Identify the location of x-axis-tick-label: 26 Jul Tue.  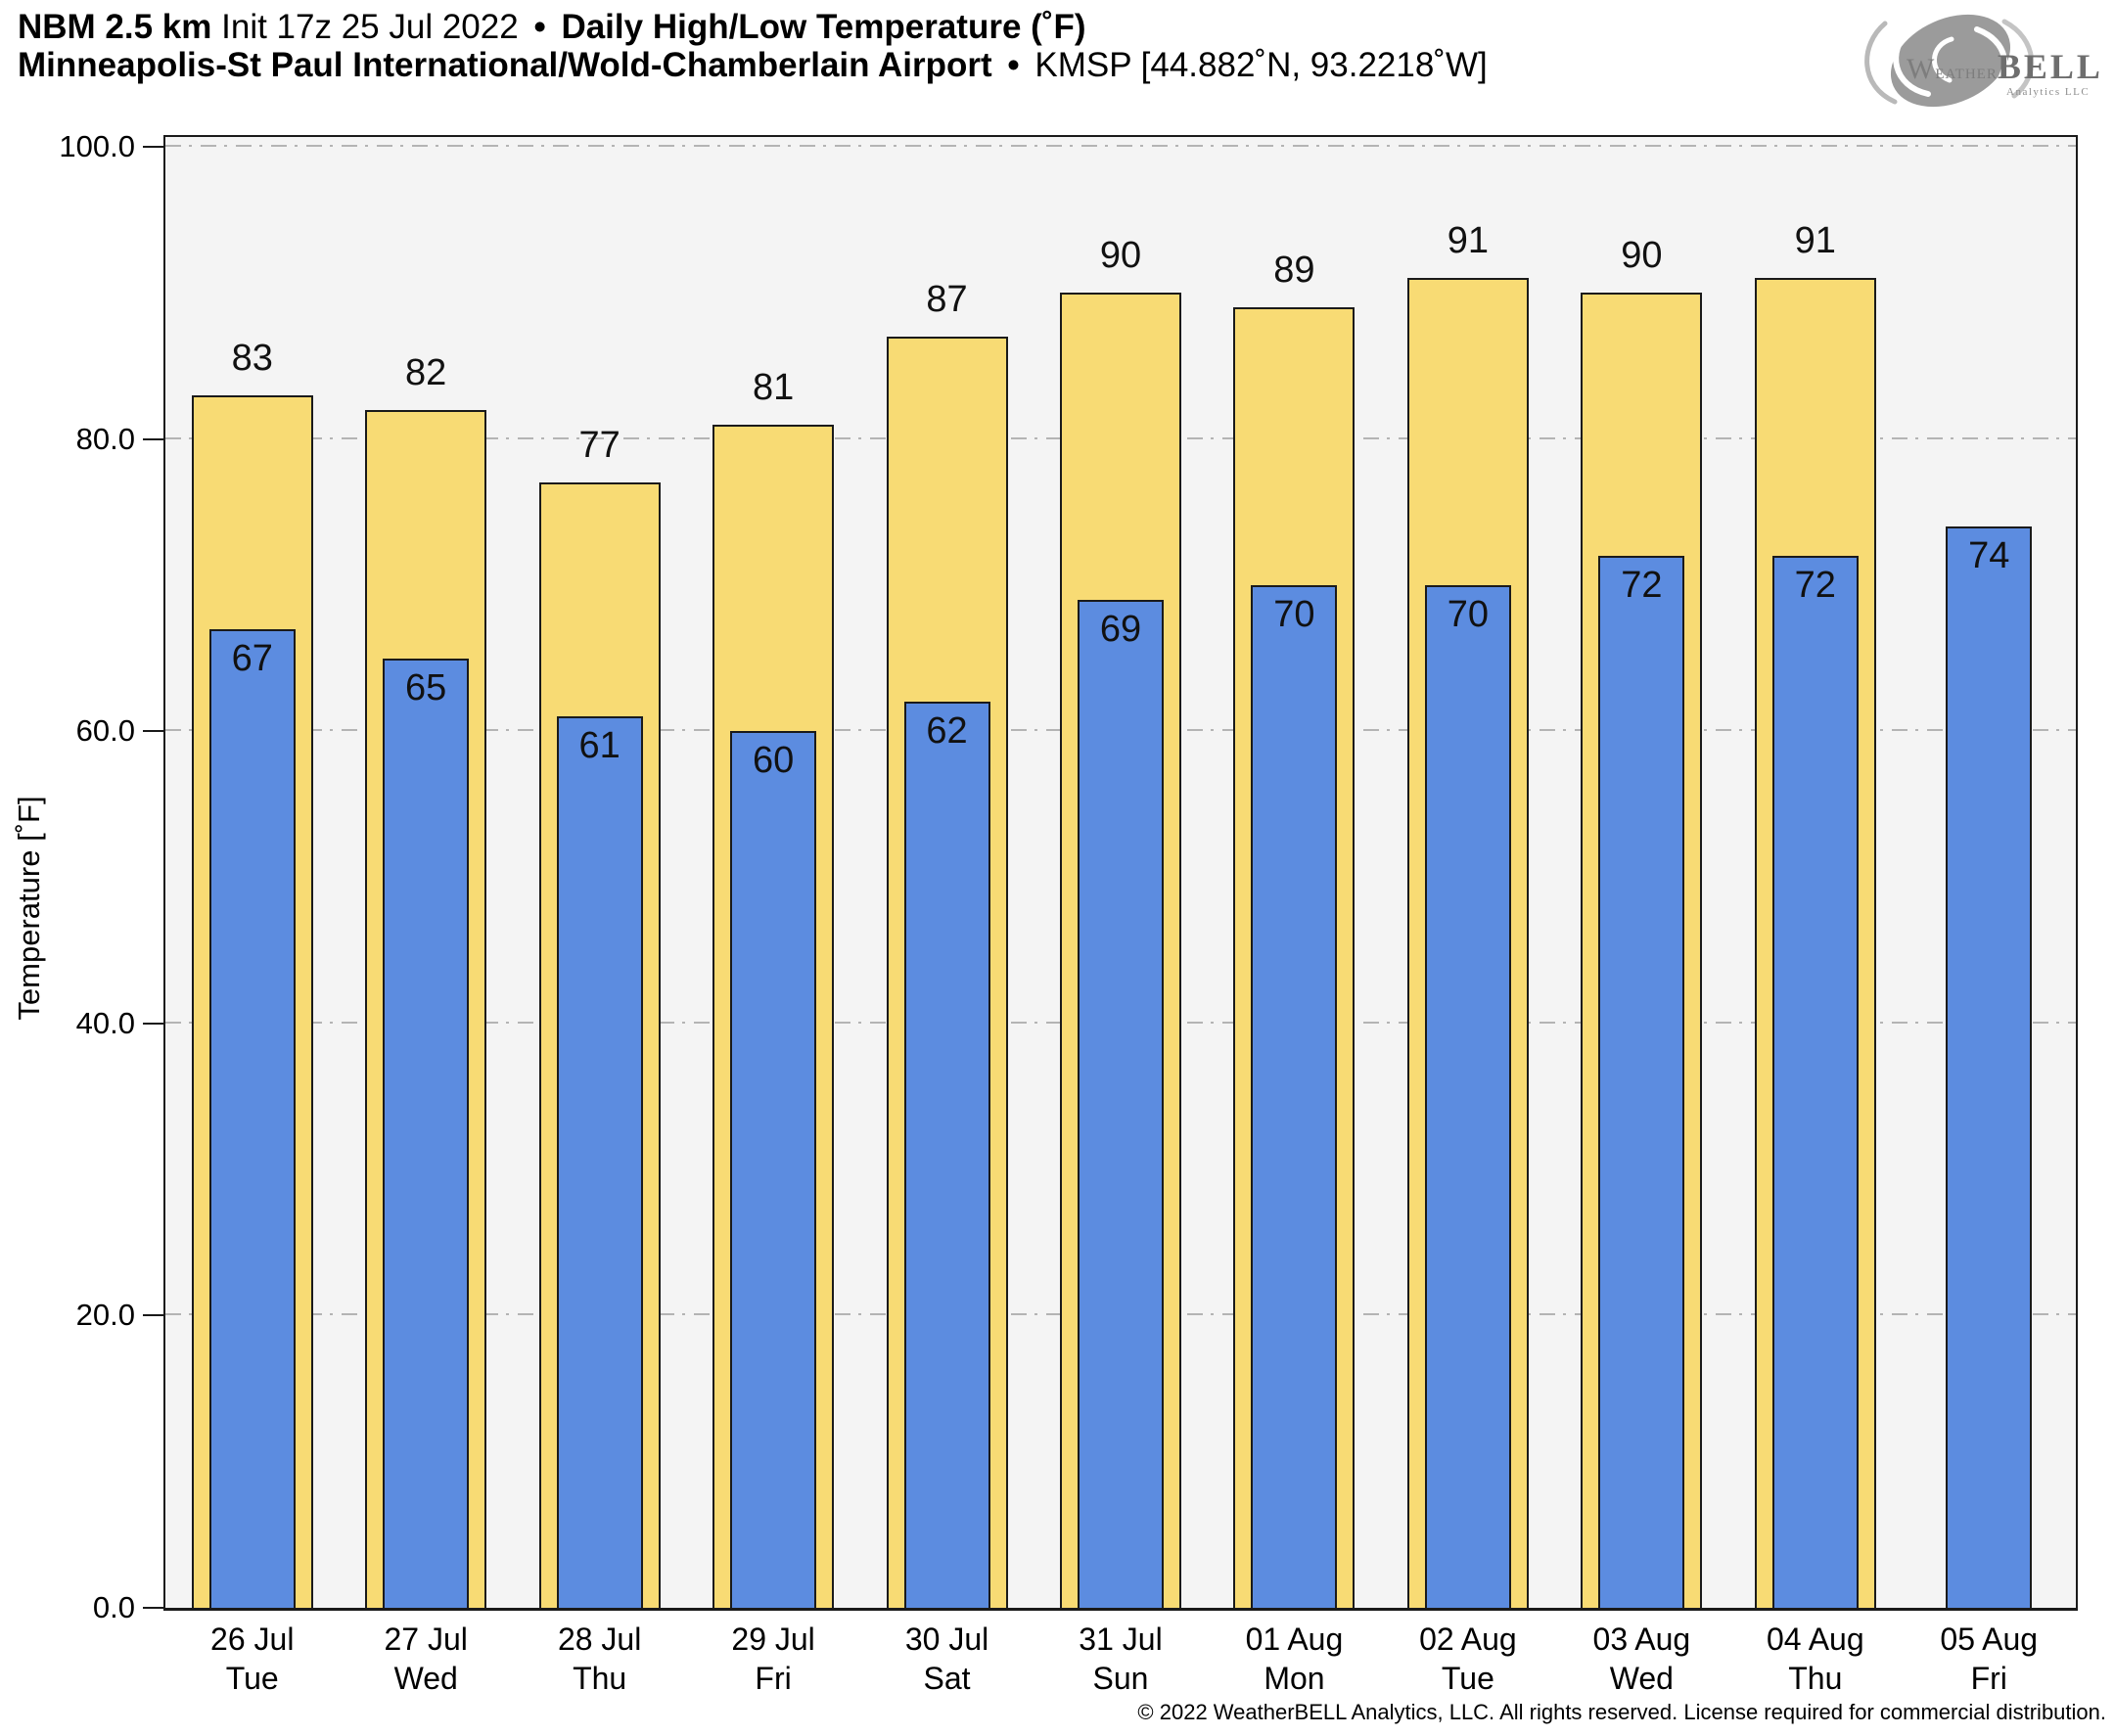
(252, 1659).